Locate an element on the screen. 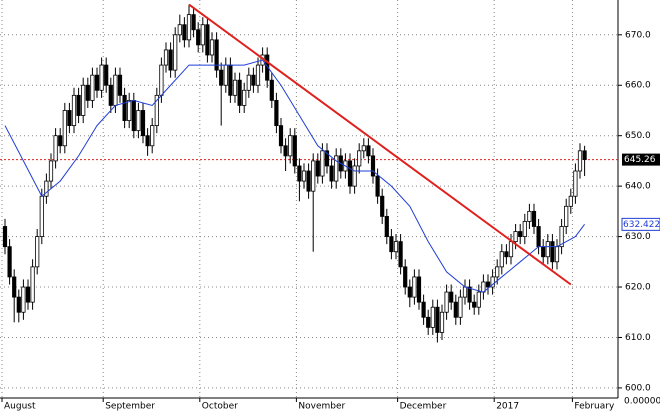 The image size is (660, 412). y-tick-label: 630.0 is located at coordinates (638, 237).